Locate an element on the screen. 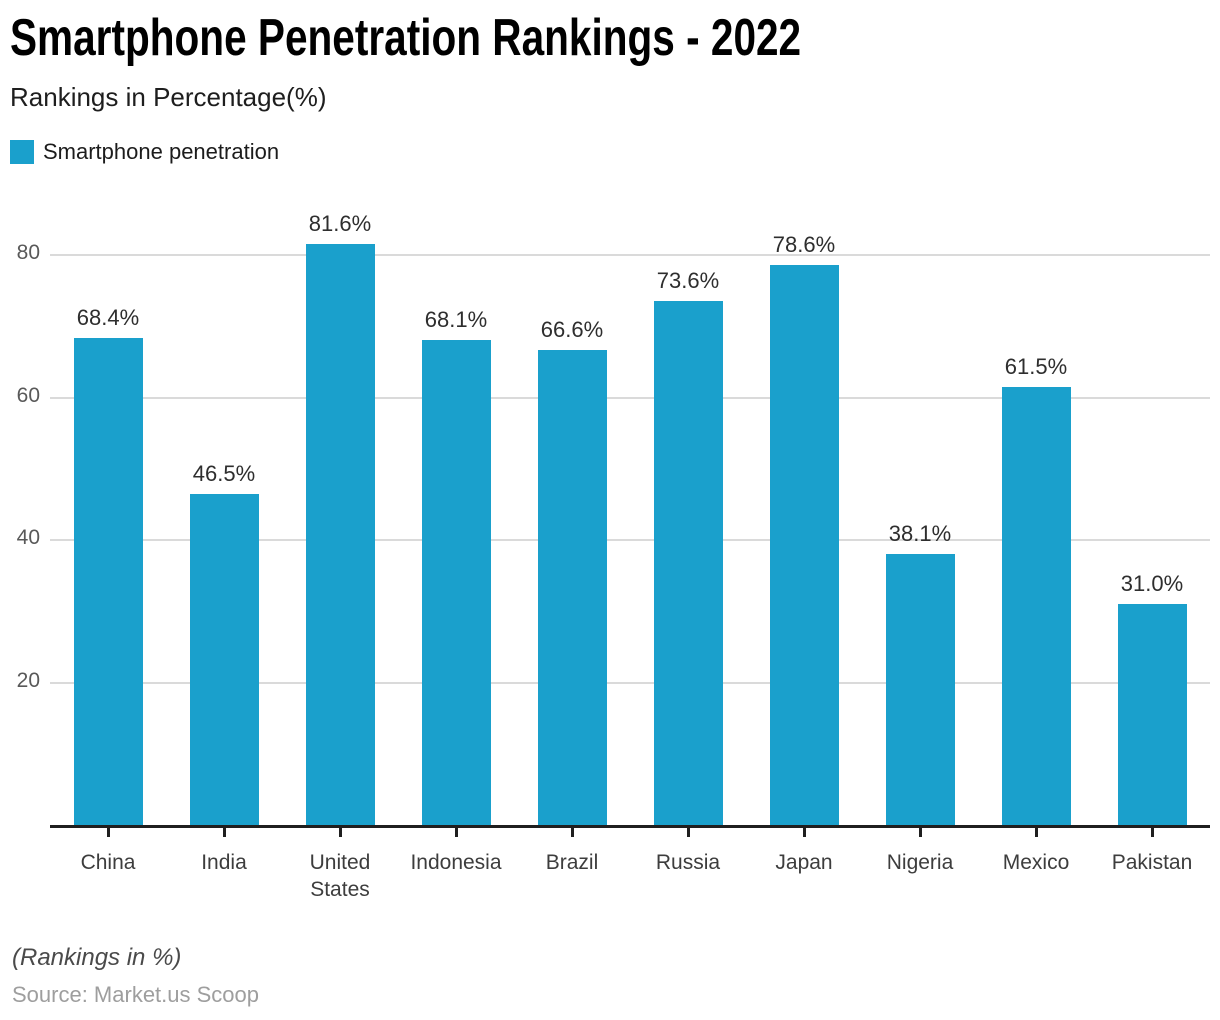 This screenshot has width=1220, height=1020. x-axis-category-label: India is located at coordinates (224, 862).